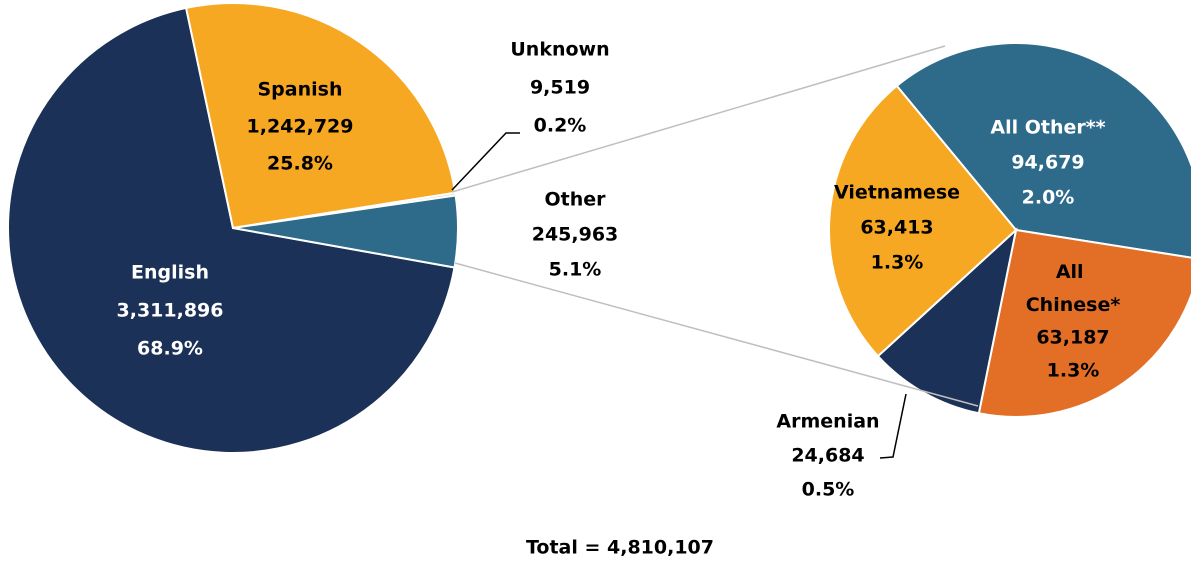 The image size is (1191, 566). I want to click on value-label: 63,187, so click(1072, 338).